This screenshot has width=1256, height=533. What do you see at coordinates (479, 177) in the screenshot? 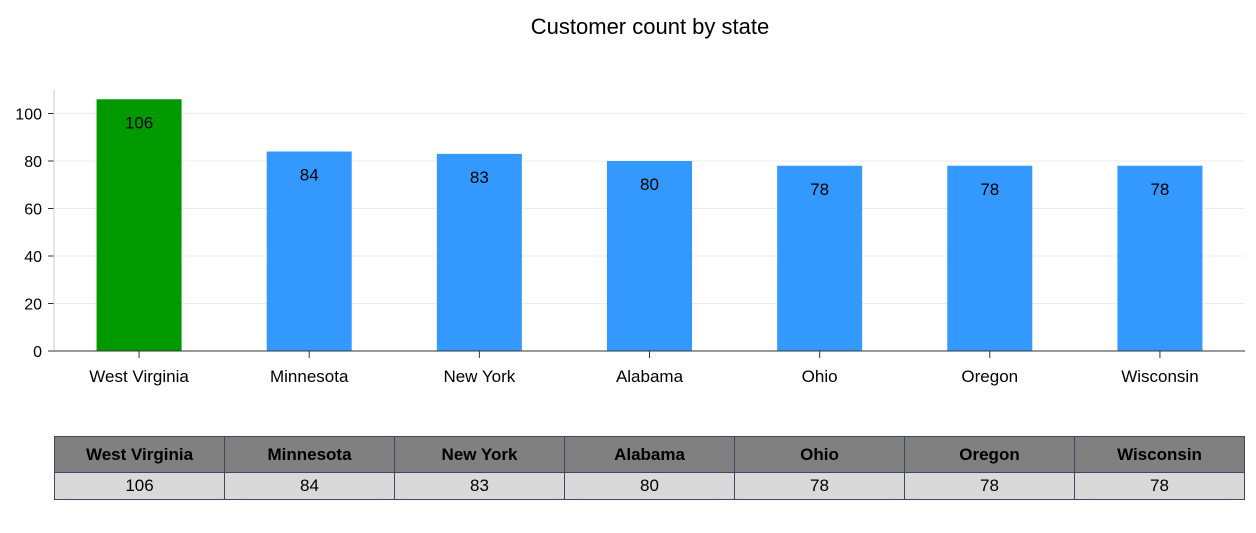
I see `data-label: 83` at bounding box center [479, 177].